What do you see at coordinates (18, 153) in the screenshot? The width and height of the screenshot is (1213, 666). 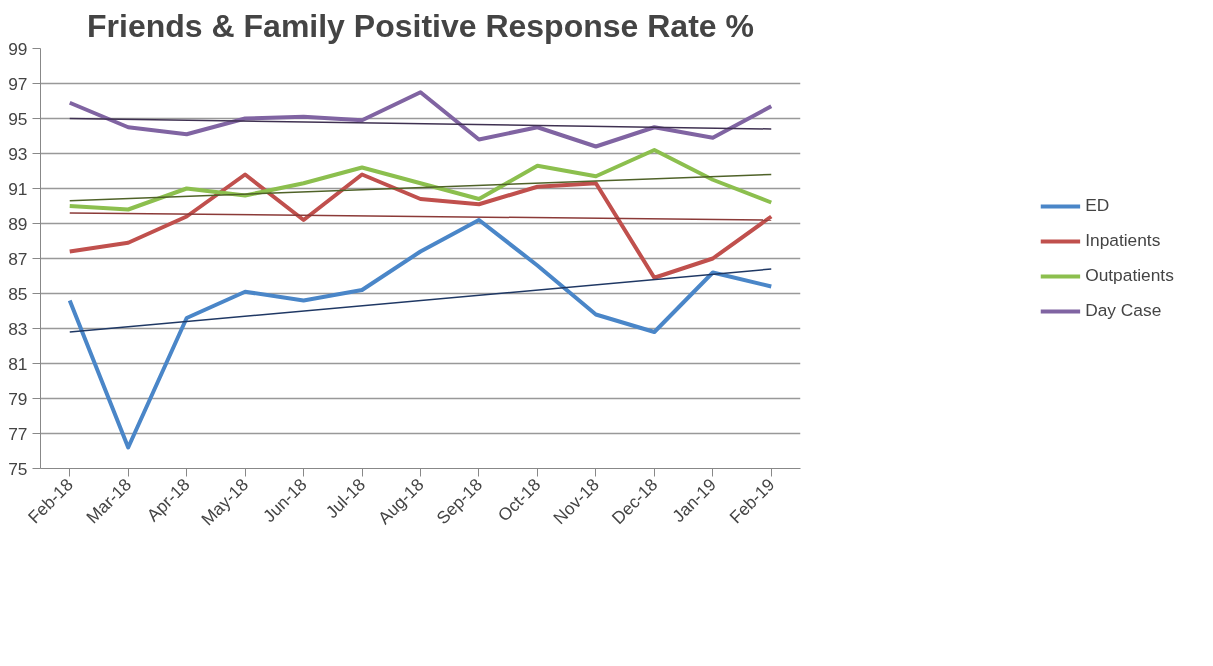 I see `y-tick-label: 93` at bounding box center [18, 153].